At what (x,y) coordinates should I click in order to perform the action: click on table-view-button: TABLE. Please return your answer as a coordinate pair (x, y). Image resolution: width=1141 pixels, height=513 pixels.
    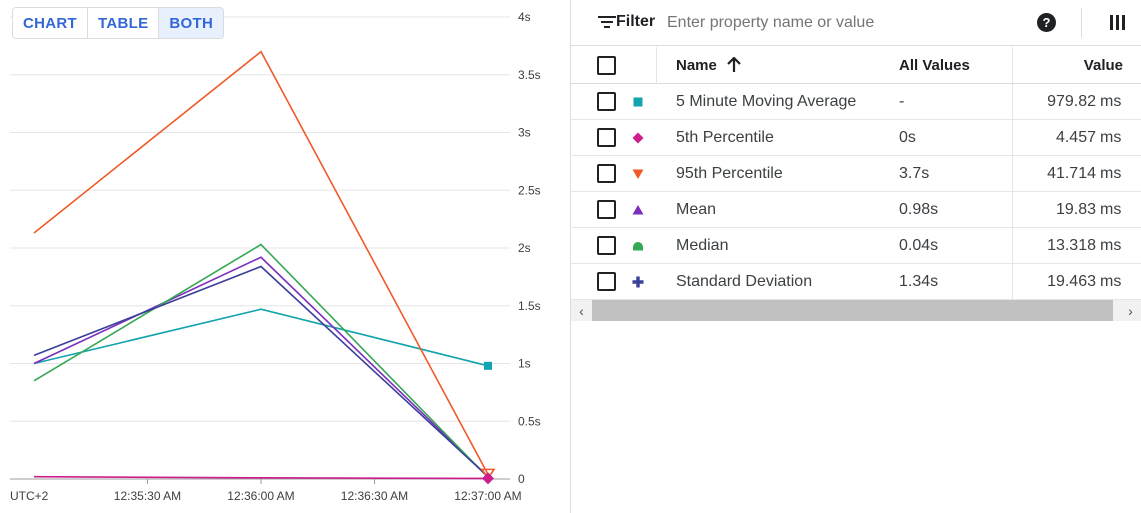
    Looking at the image, I should click on (124, 23).